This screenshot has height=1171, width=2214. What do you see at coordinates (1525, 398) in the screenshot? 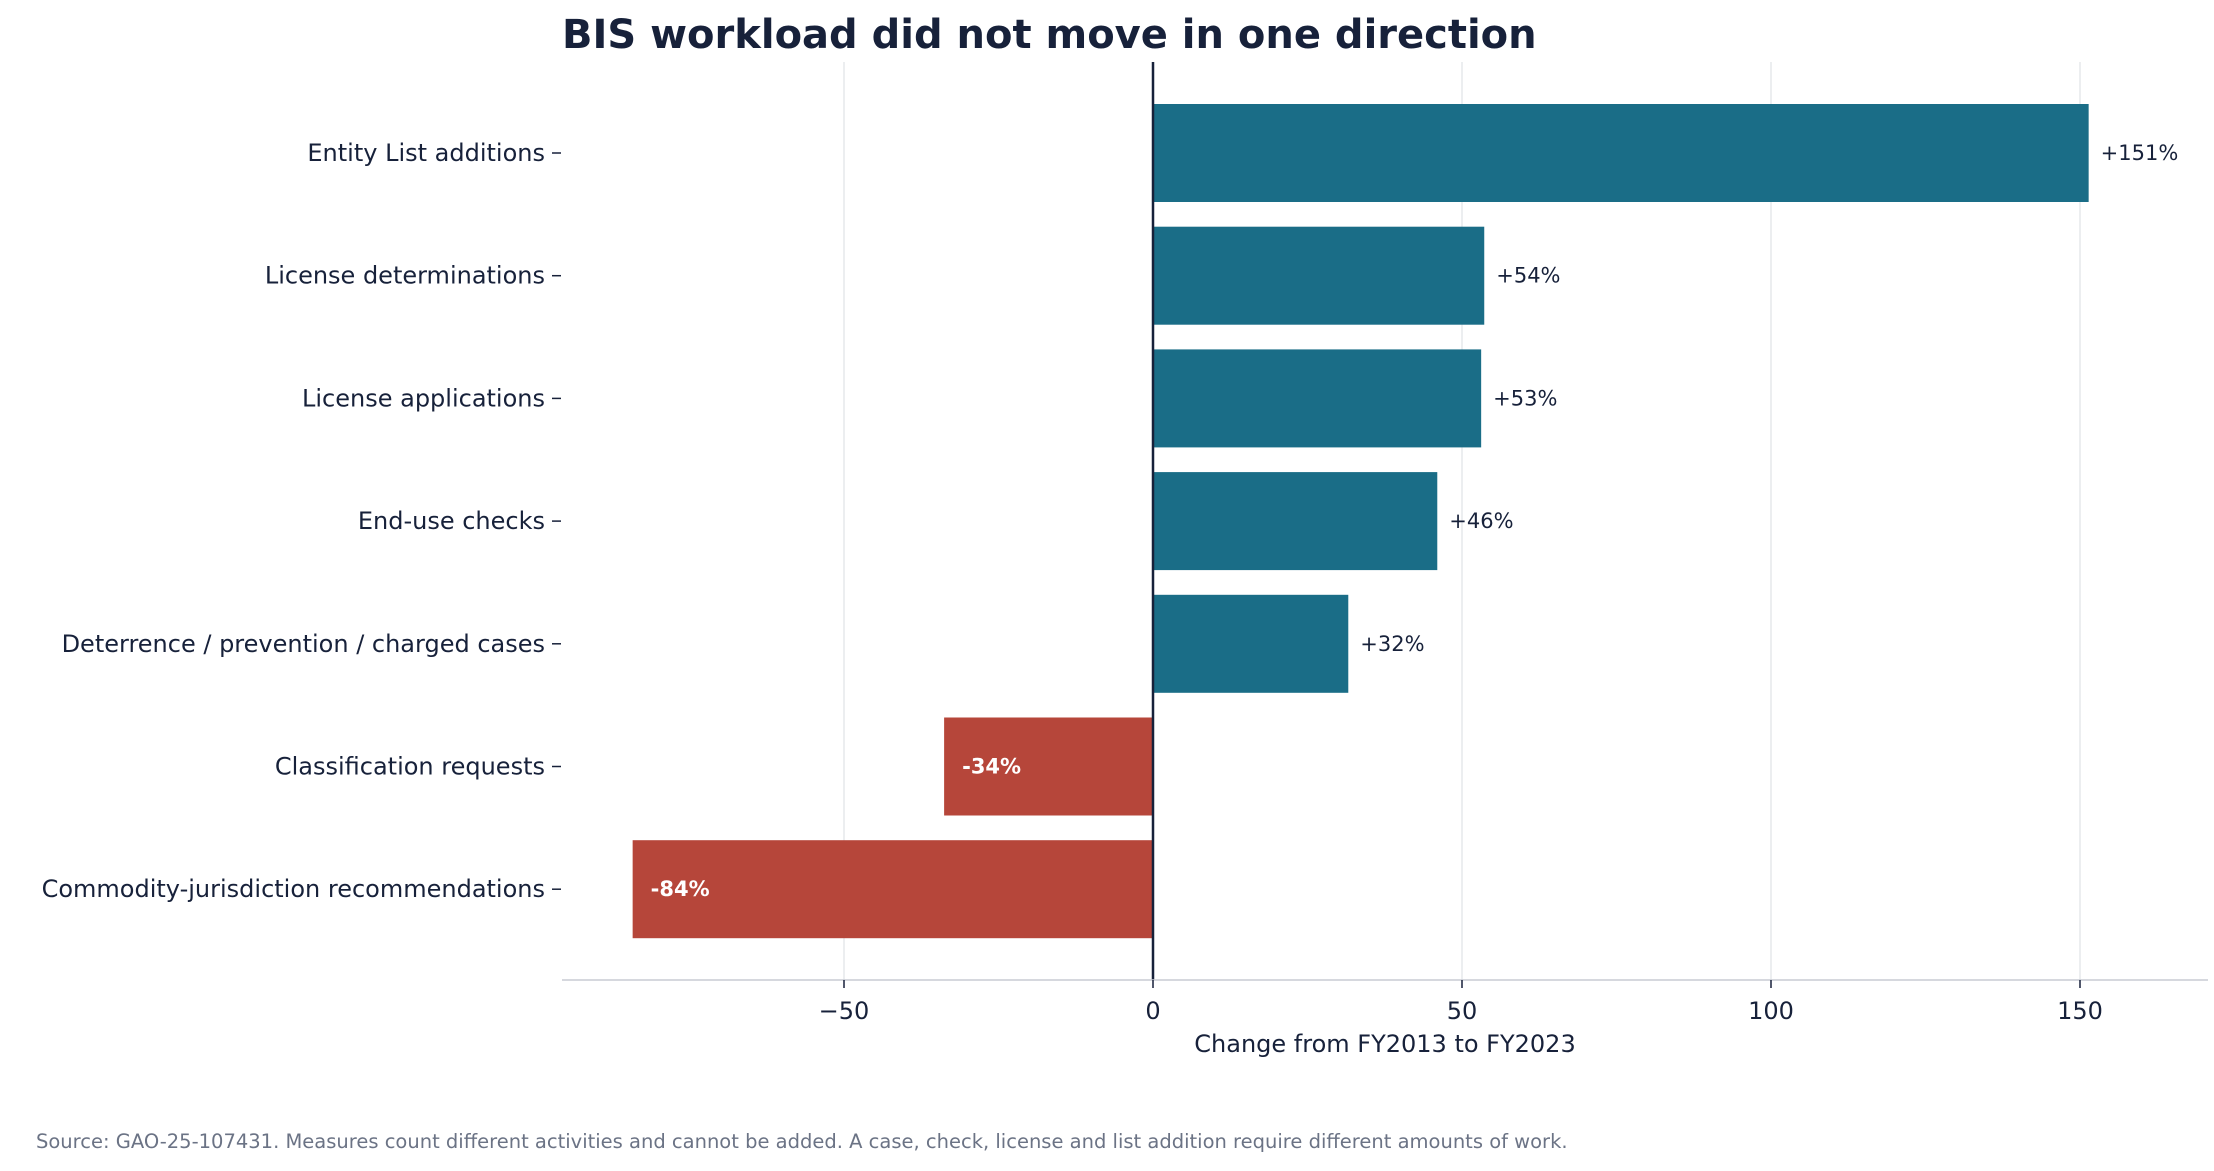
I see `data-label: +53%` at bounding box center [1525, 398].